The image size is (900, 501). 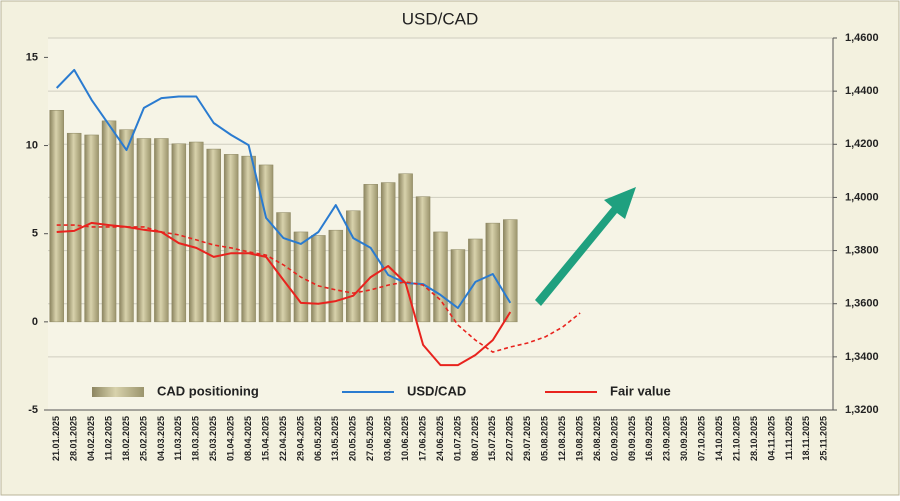 I want to click on legend-label: CAD positioning, so click(x=208, y=390).